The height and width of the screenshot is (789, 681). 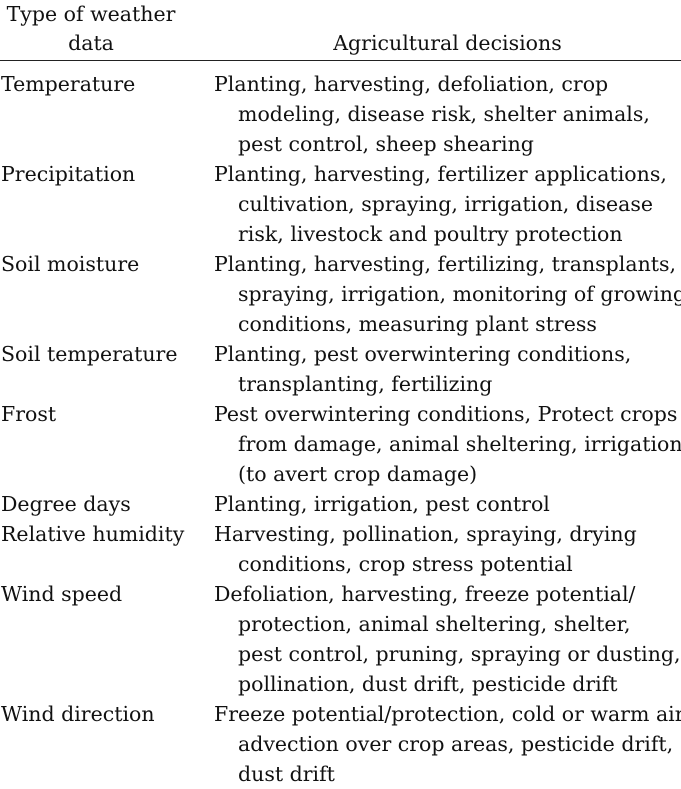 What do you see at coordinates (91, 14) in the screenshot?
I see `header-type-line-1: Type of weather` at bounding box center [91, 14].